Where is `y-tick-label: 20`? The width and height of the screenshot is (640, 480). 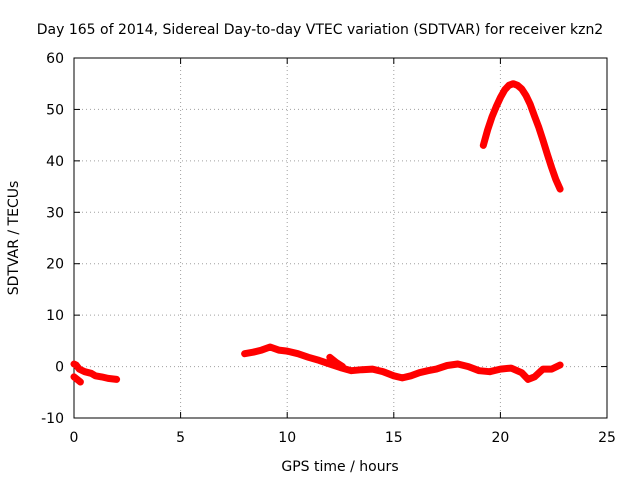 y-tick-label: 20 is located at coordinates (55, 265).